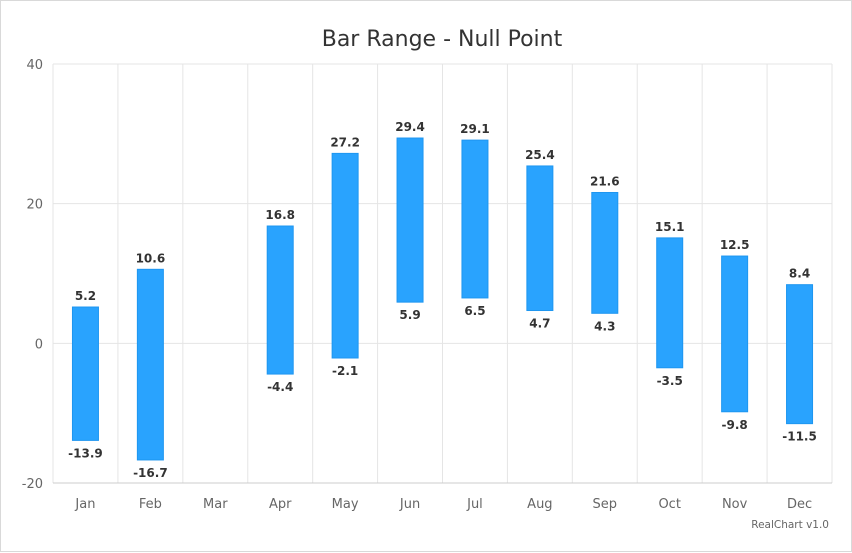 The image size is (852, 553). I want to click on high-value-label: 25.4, so click(540, 155).